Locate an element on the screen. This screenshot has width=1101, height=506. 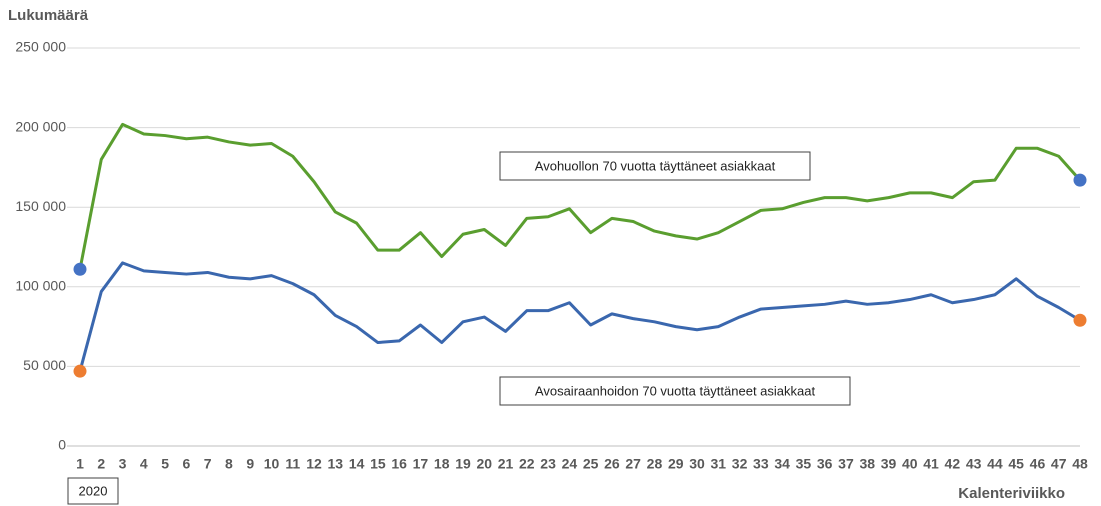
x-tick-label: 17 is located at coordinates (421, 464).